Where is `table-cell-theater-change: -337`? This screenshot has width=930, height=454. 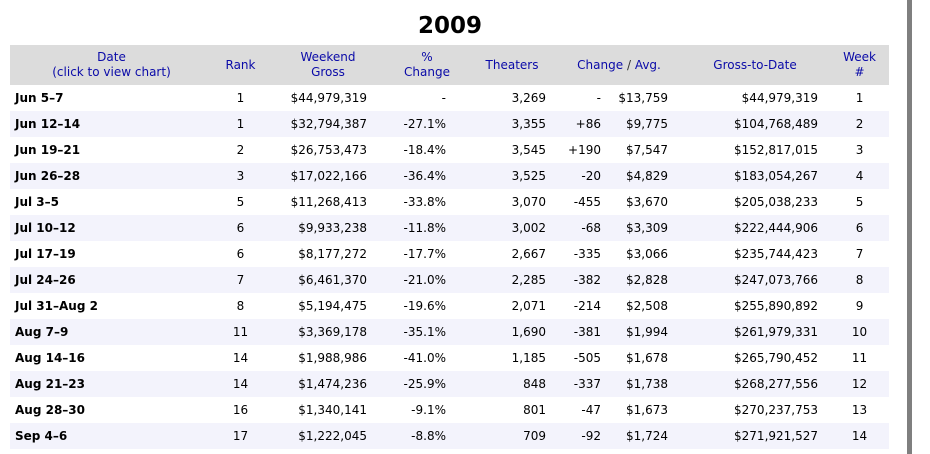
table-cell-theater-change: -337 is located at coordinates (585, 384).